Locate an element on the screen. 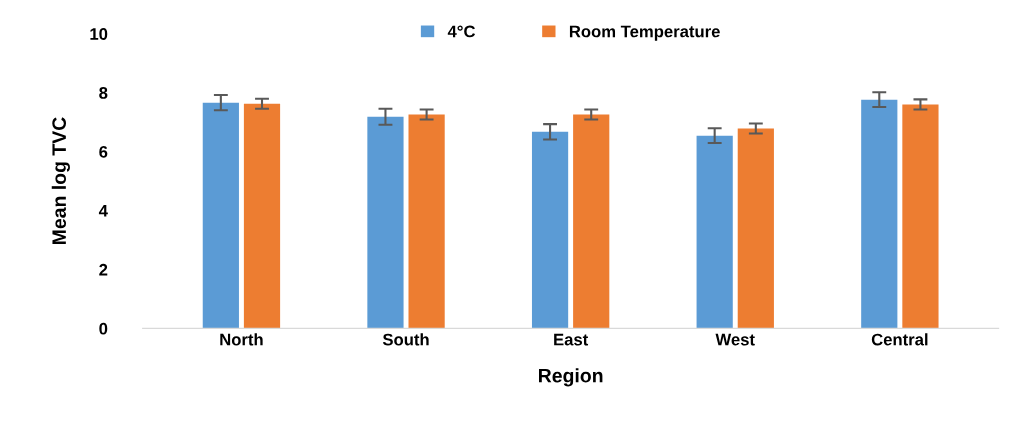 The height and width of the screenshot is (421, 1019). y-tick-label: 8 is located at coordinates (103, 93).